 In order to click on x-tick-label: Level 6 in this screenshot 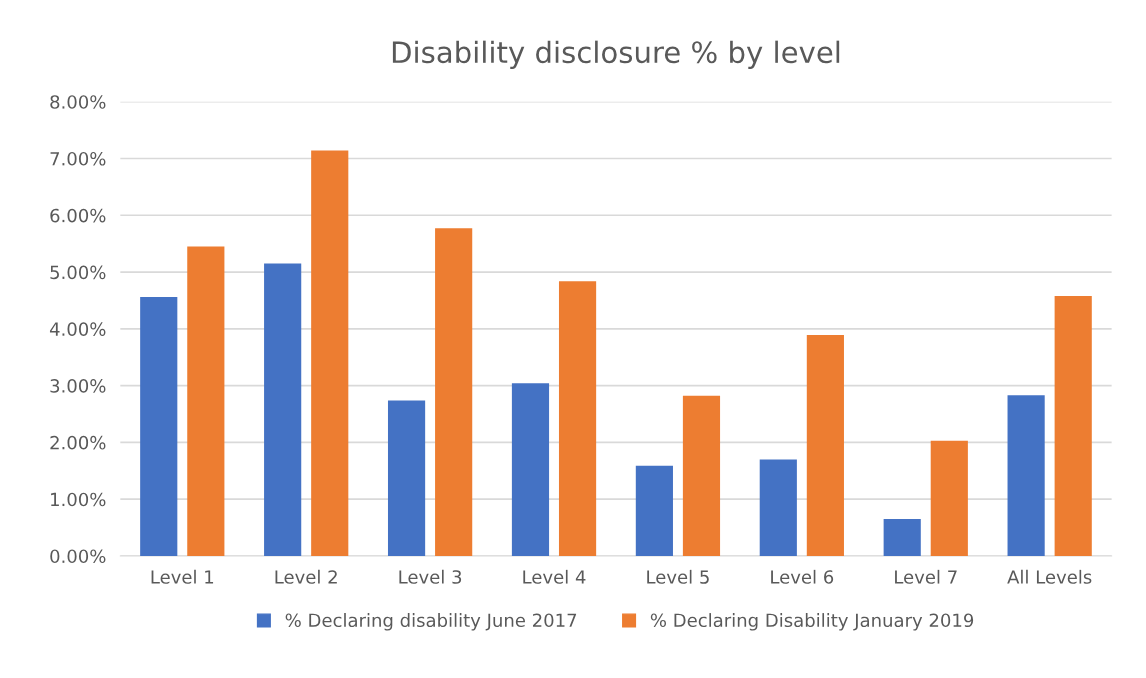, I will do `click(802, 576)`.